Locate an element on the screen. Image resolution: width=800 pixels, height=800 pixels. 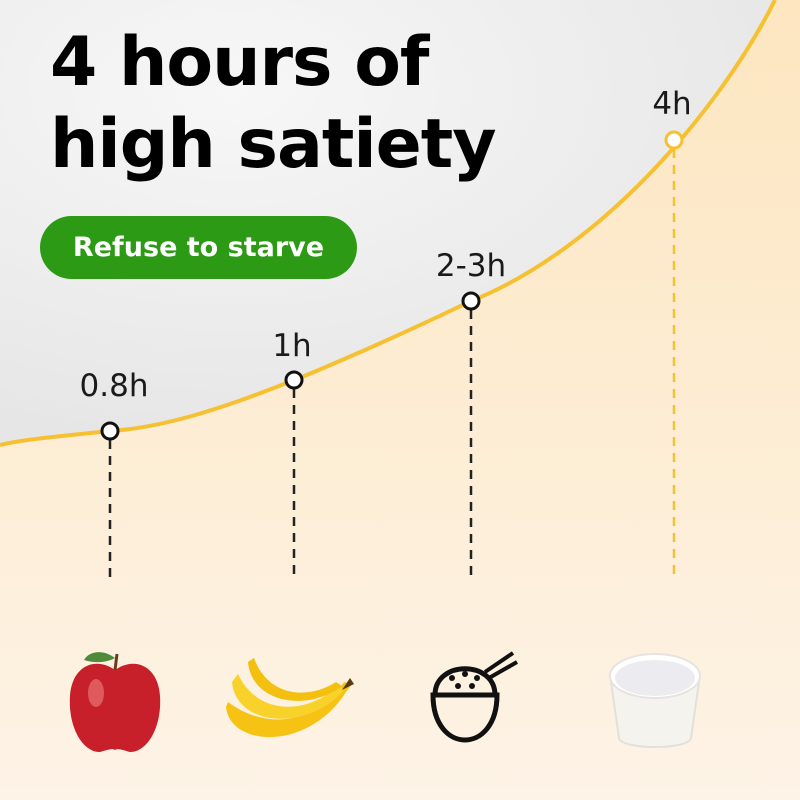
banana-icon is located at coordinates (290, 698).